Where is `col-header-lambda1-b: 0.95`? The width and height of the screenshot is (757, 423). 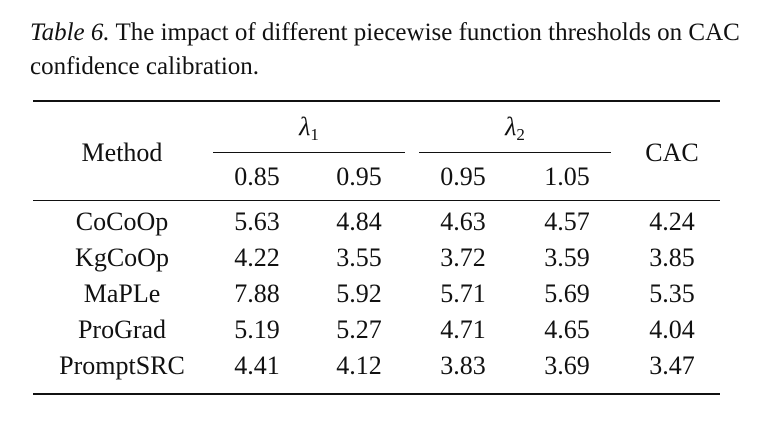 col-header-lambda1-b: 0.95 is located at coordinates (359, 176).